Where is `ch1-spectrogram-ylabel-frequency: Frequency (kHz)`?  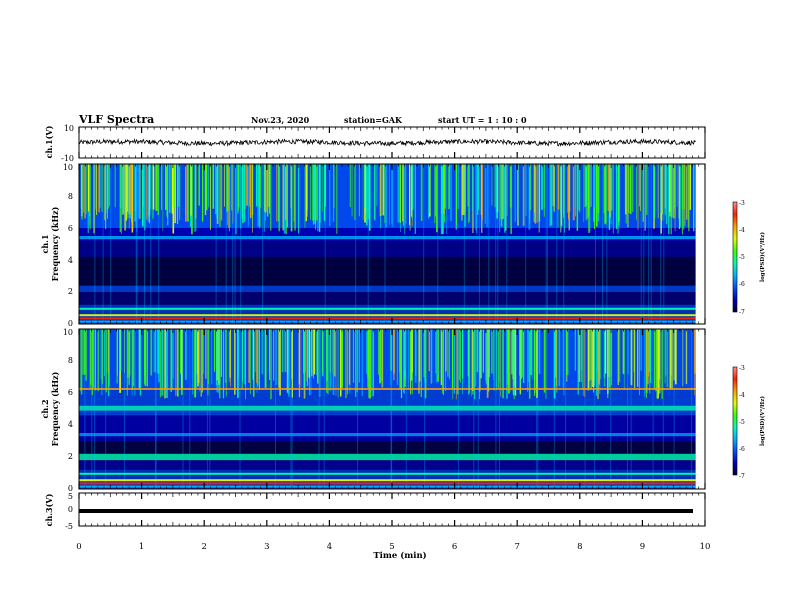
ch1-spectrogram-ylabel-frequency: Frequency (kHz) is located at coordinates (55, 243).